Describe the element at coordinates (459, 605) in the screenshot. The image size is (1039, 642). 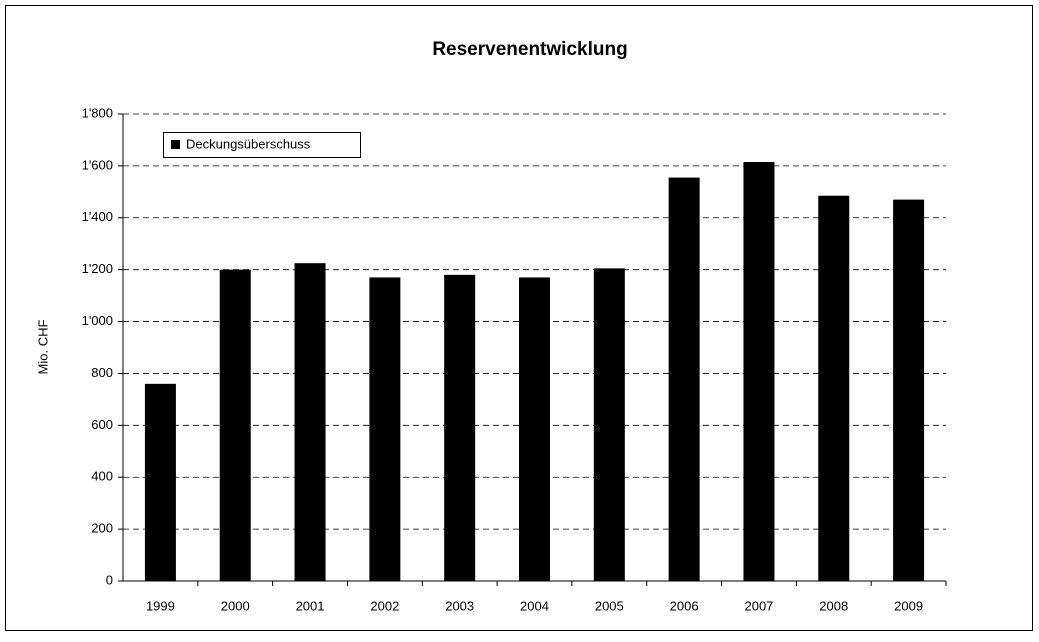
I see `x-tick-label: 2003` at that location.